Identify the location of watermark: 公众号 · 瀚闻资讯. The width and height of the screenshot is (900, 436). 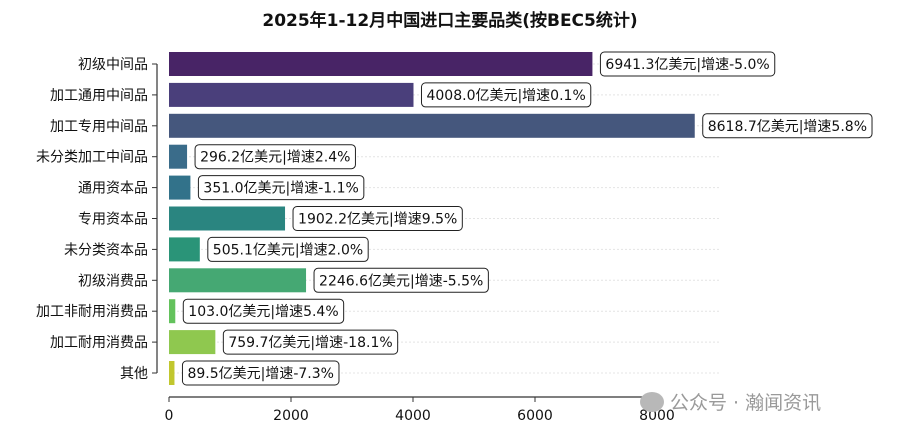
(730, 401).